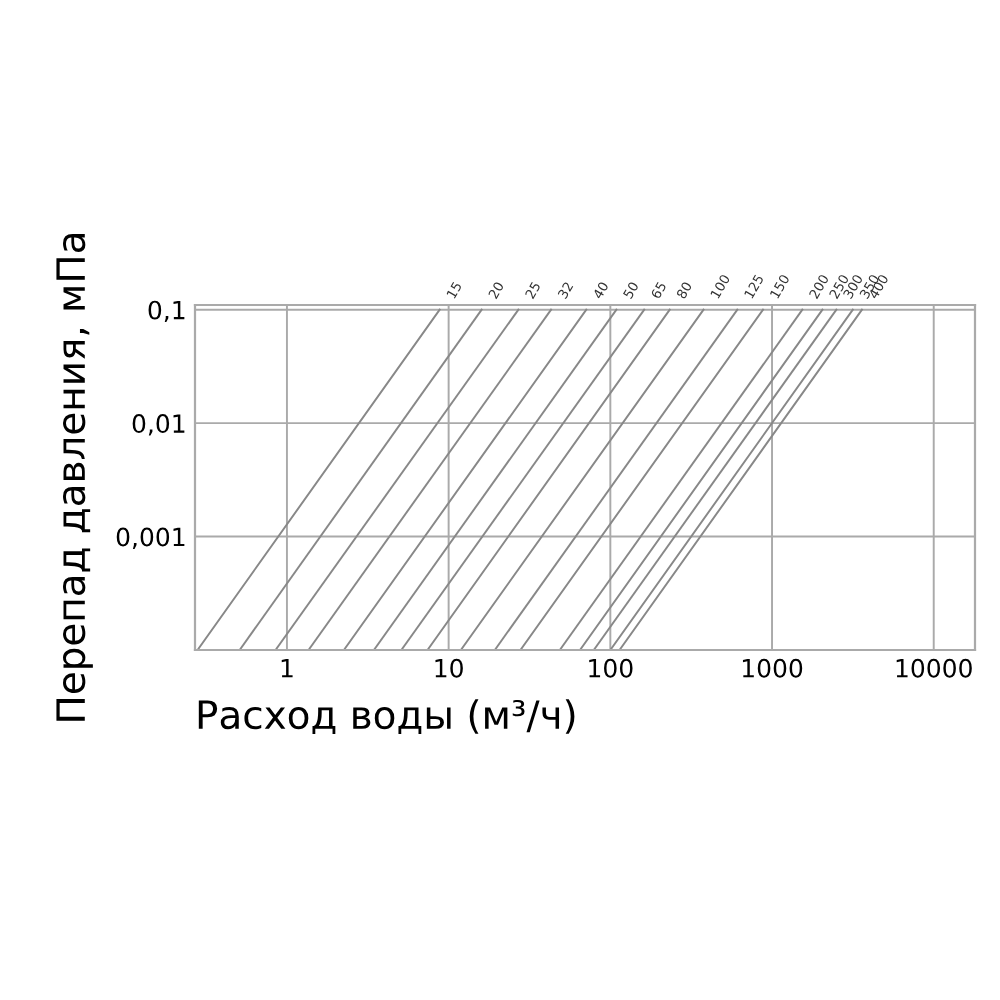 The width and height of the screenshot is (1000, 1000). What do you see at coordinates (386, 717) in the screenshot?
I see `x-axis-title: Расход воды (м³/ч)` at bounding box center [386, 717].